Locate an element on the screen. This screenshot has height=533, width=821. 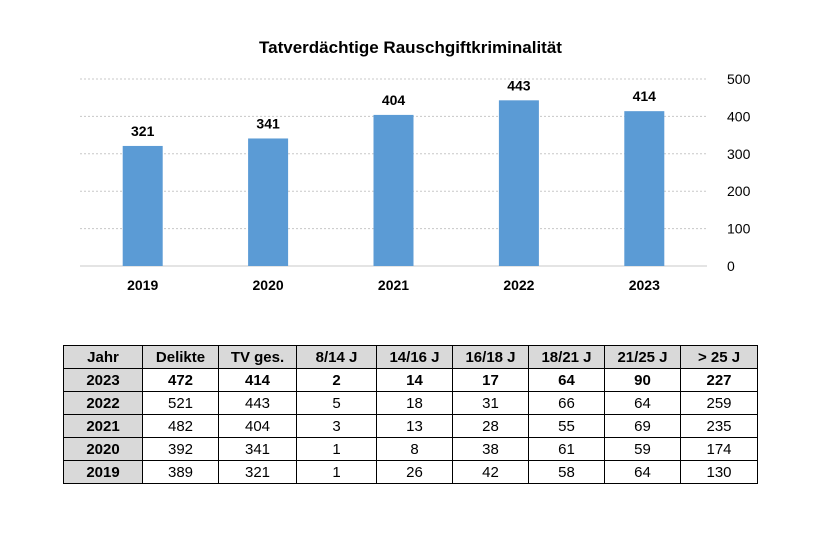
table-cell: 55 is located at coordinates (566, 426).